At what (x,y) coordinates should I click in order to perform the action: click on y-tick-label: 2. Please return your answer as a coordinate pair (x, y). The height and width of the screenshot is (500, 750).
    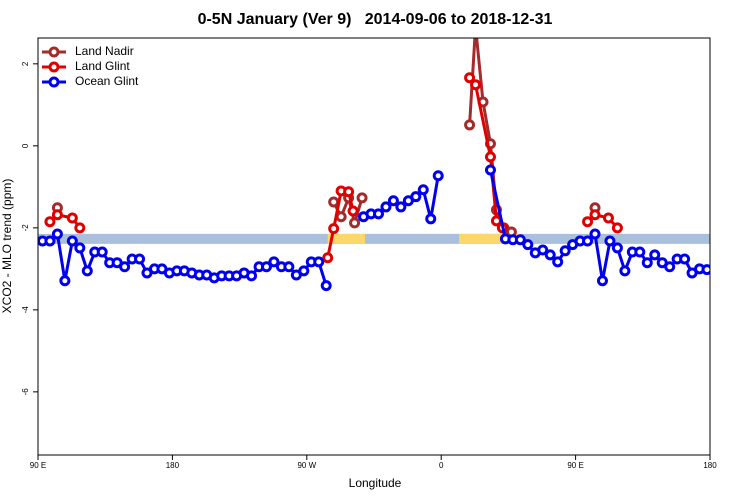
    Looking at the image, I should click on (25, 63).